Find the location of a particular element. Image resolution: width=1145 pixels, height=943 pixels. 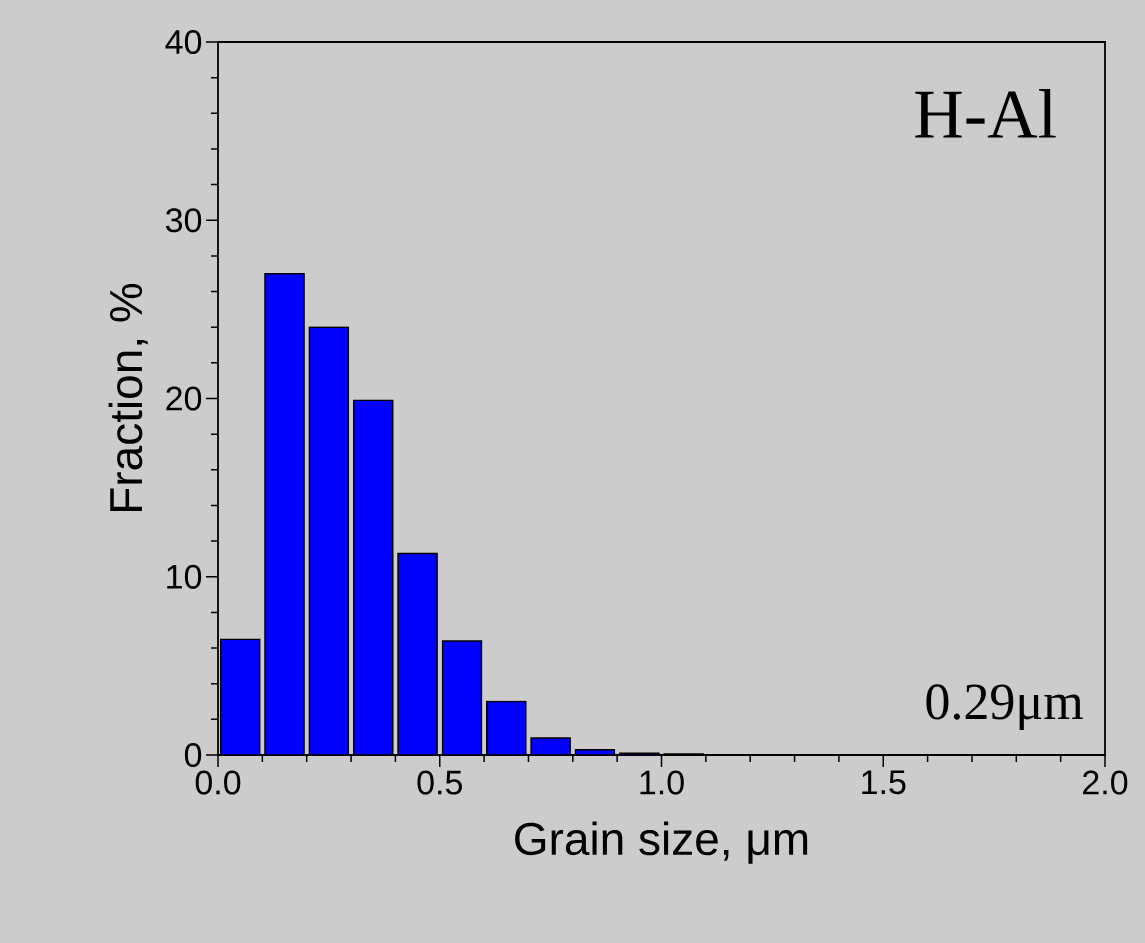

annotation: 0.29μm is located at coordinates (1004, 707).